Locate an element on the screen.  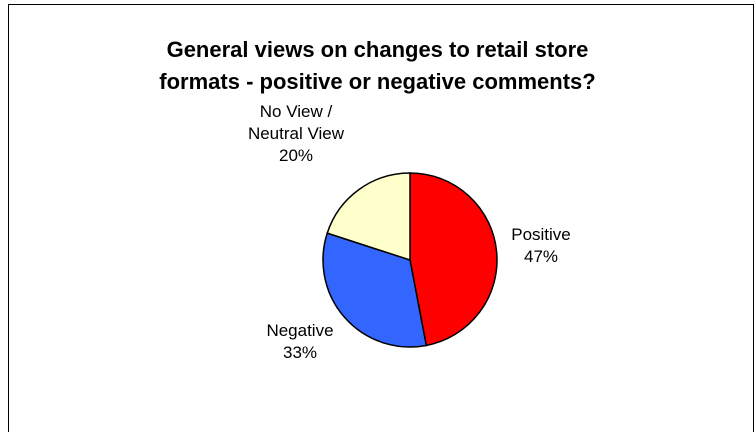
pie-slice-label: No View / Neutral View 20% is located at coordinates (296, 133).